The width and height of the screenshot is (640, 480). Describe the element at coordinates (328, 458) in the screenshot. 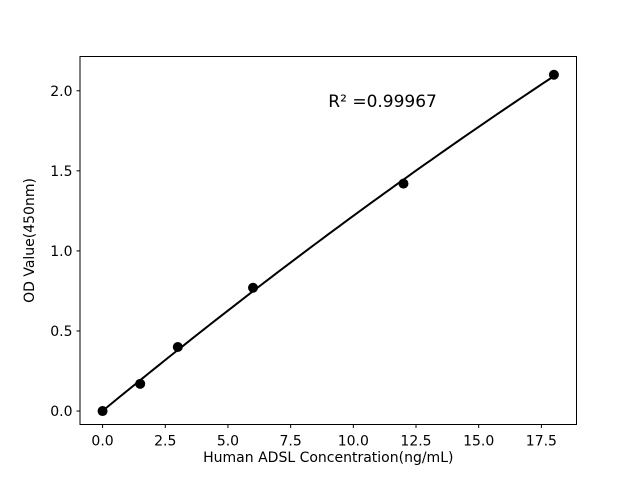

I see `x-axis-title: Human ADSL Concentration(ng/mL)` at that location.